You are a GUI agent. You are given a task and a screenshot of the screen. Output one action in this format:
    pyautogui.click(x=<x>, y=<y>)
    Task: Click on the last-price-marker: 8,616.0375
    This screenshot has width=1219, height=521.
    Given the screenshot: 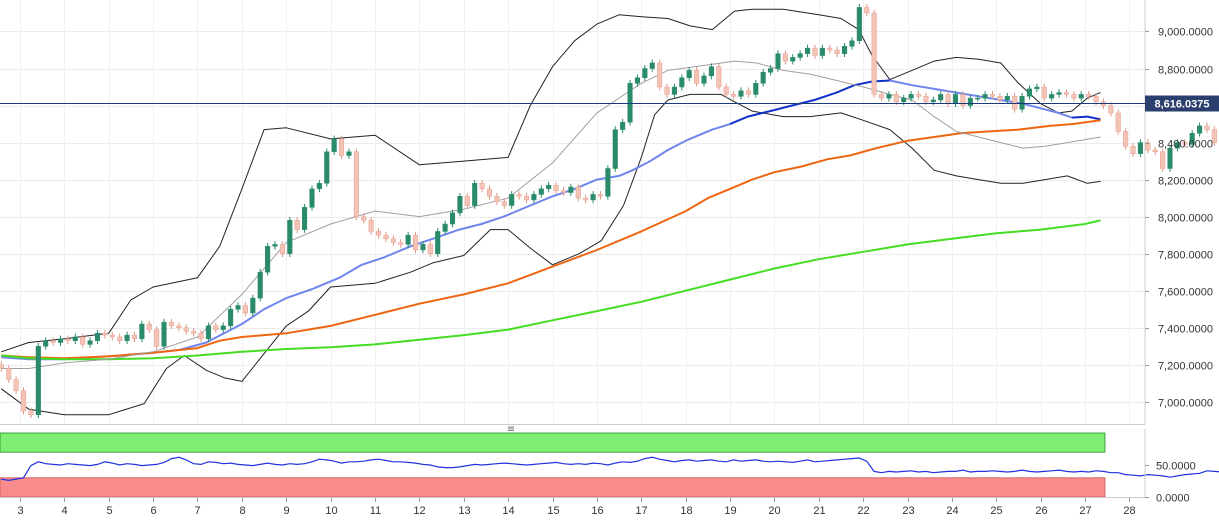 What is the action you would take?
    pyautogui.click(x=609, y=103)
    